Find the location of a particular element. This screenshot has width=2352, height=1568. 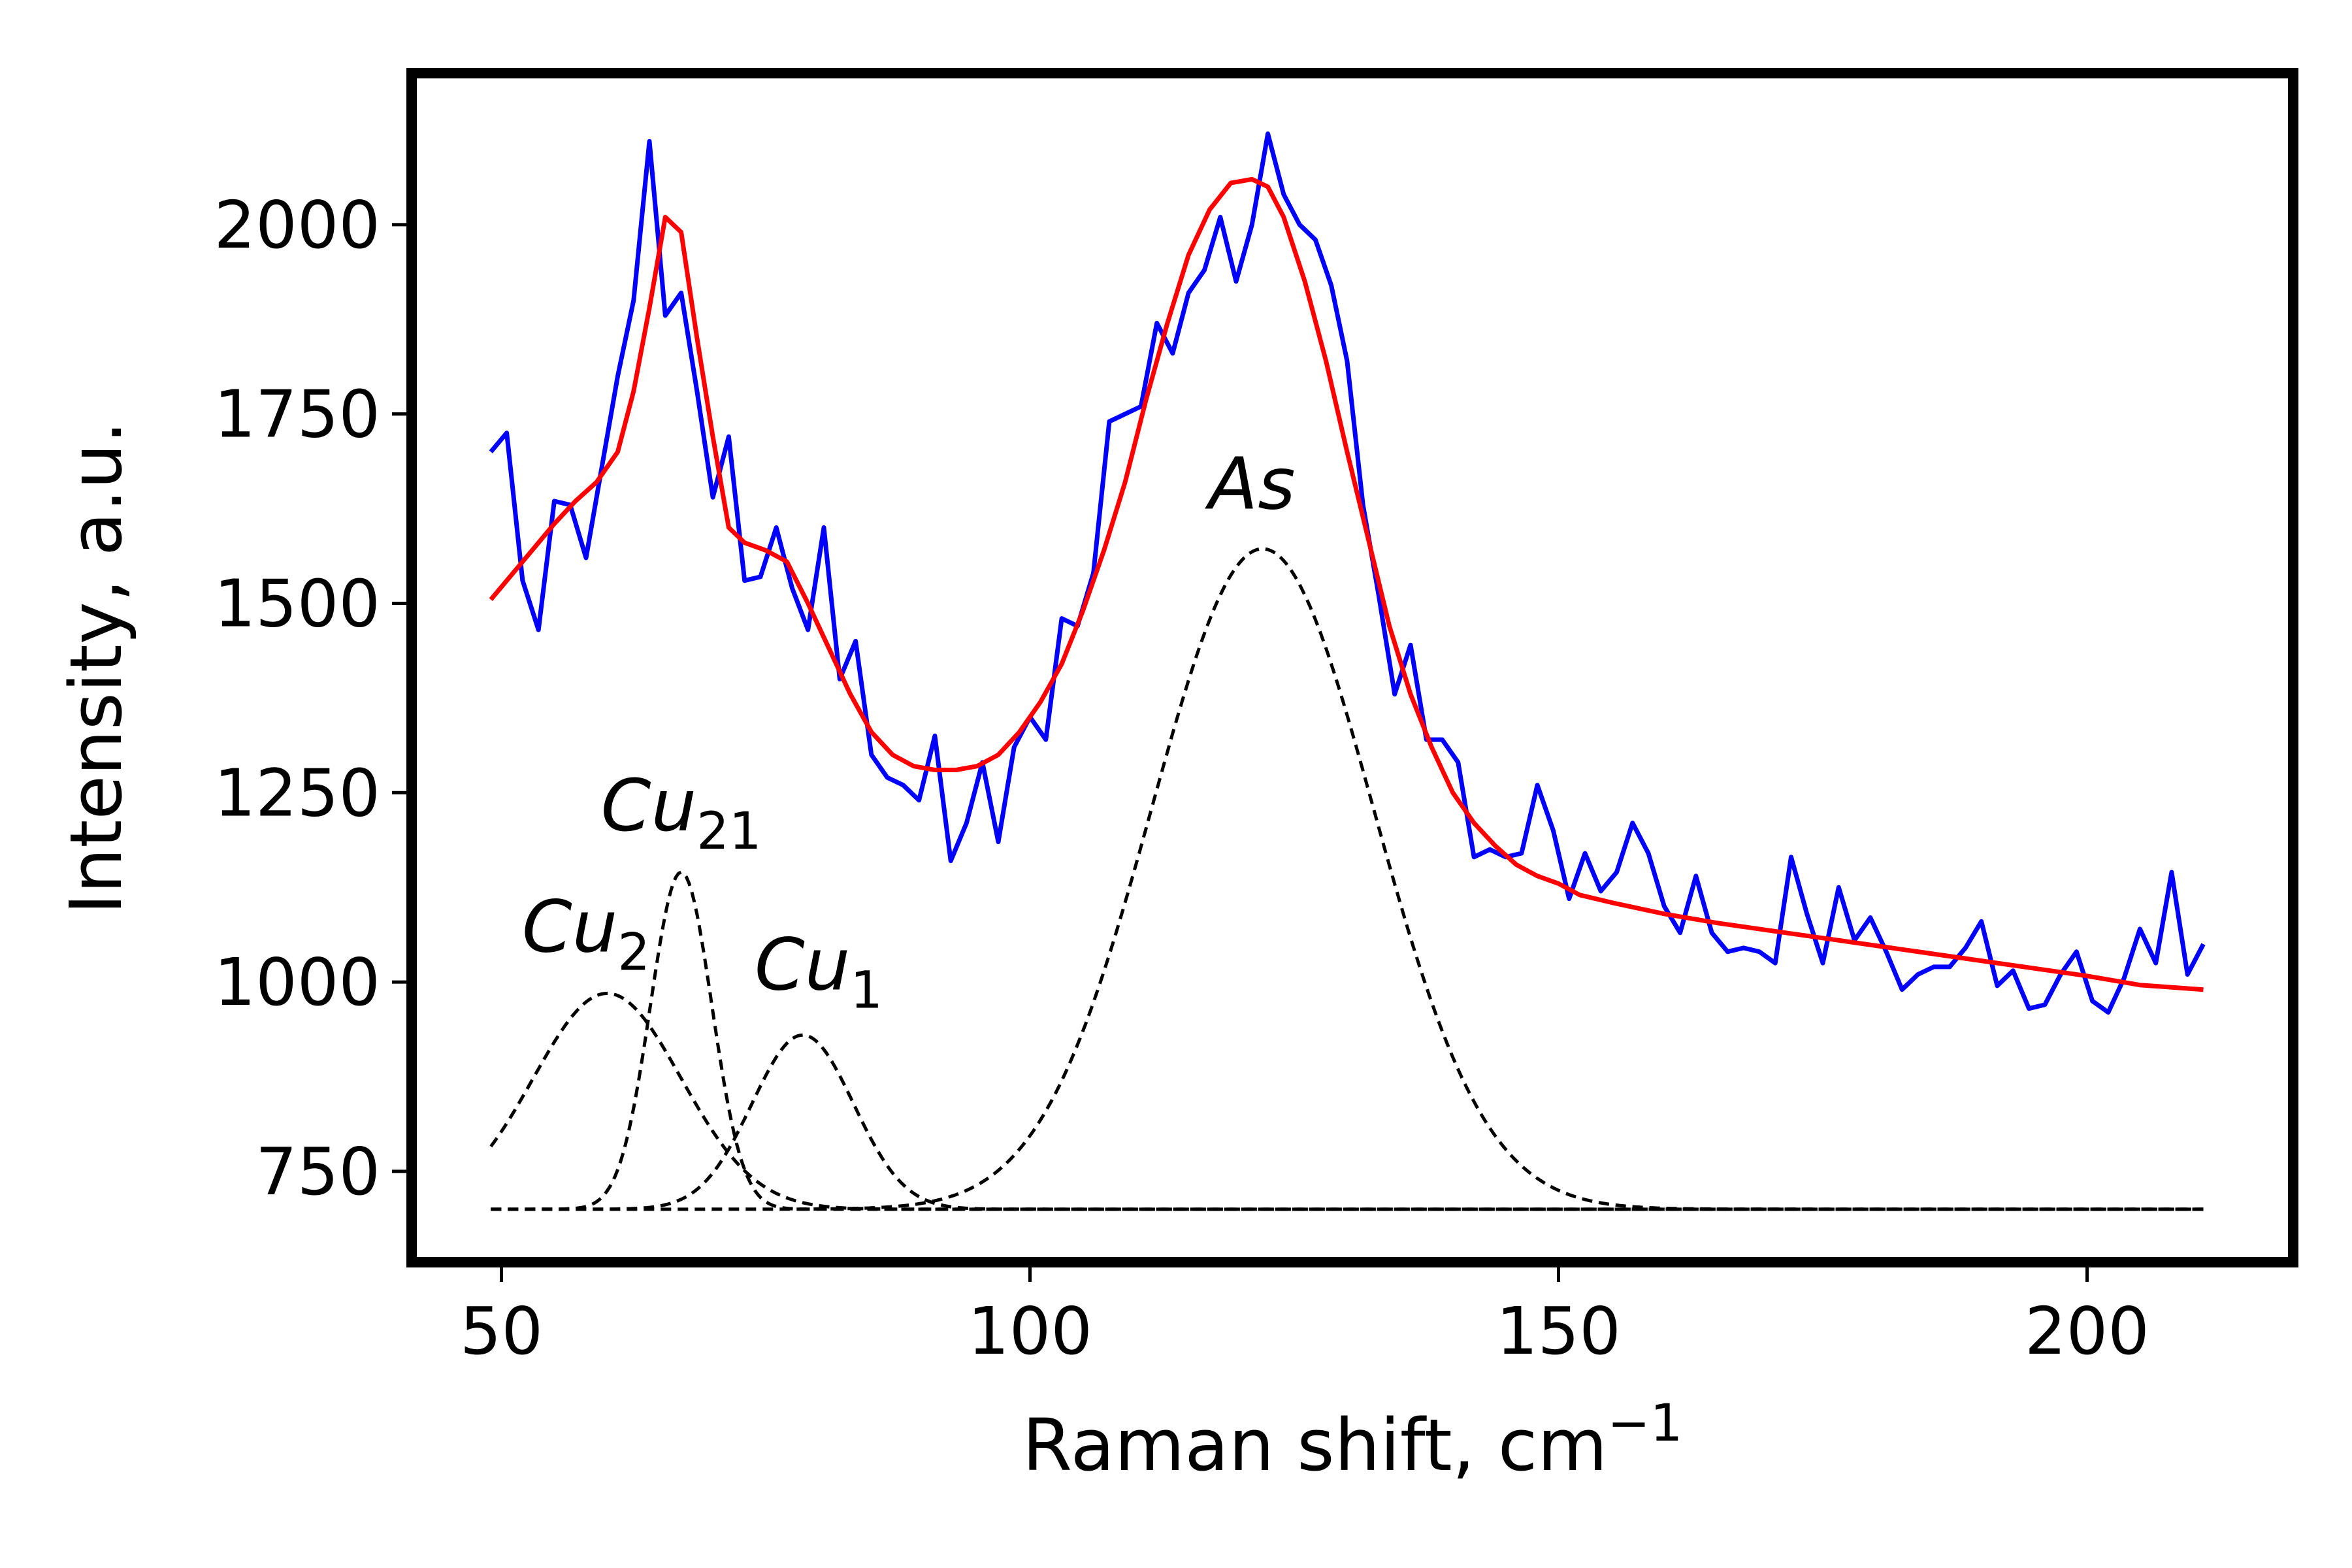

peak-label-cu21: Cu21 is located at coordinates (681, 812).